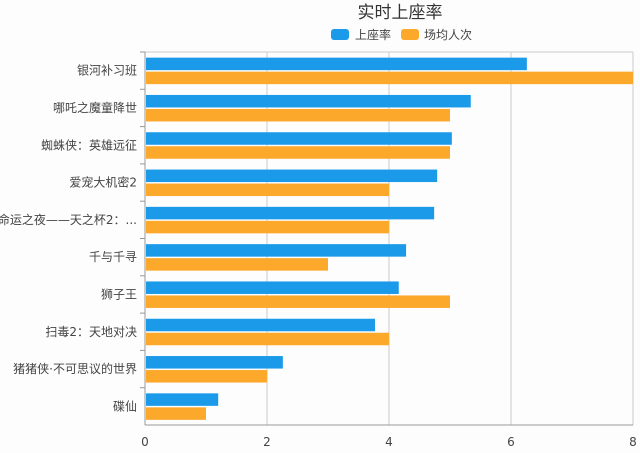 The width and height of the screenshot is (640, 453). I want to click on chart-title: 实时上座率, so click(400, 13).